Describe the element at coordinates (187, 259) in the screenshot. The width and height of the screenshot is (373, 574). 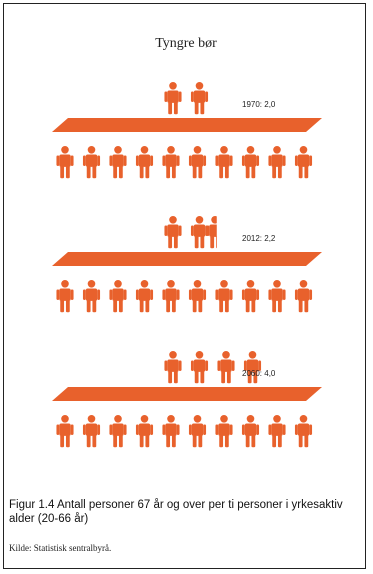
I see `plank-2012` at that location.